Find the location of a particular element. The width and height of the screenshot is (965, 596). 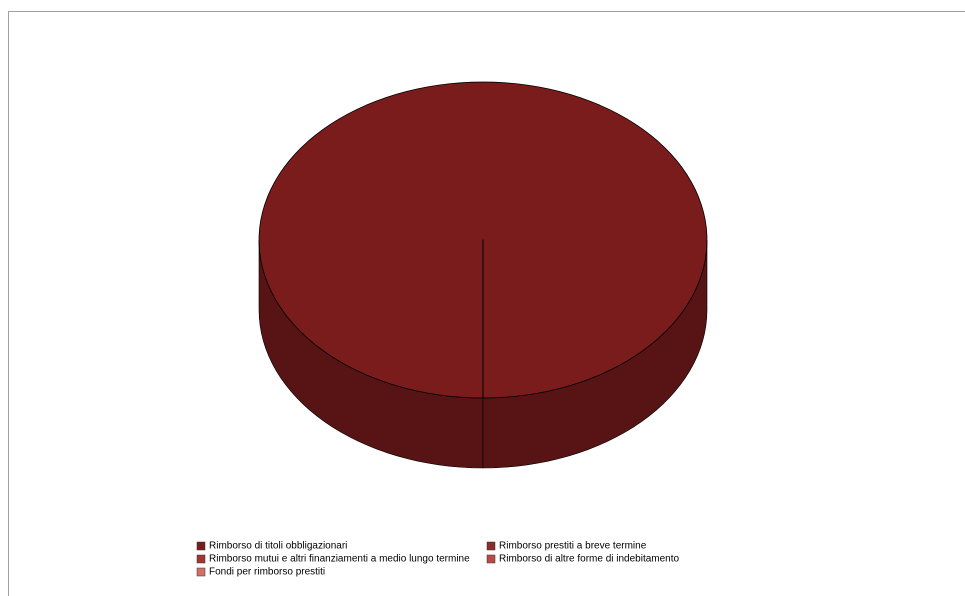

legend-label: Fondi per rimborso prestiti is located at coordinates (267, 572).